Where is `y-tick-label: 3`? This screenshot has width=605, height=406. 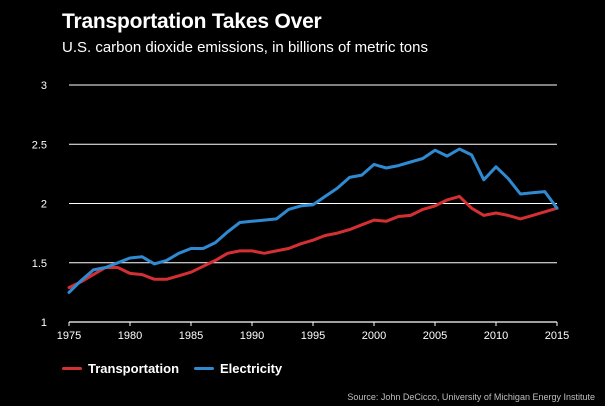 y-tick-label: 3 is located at coordinates (44, 86).